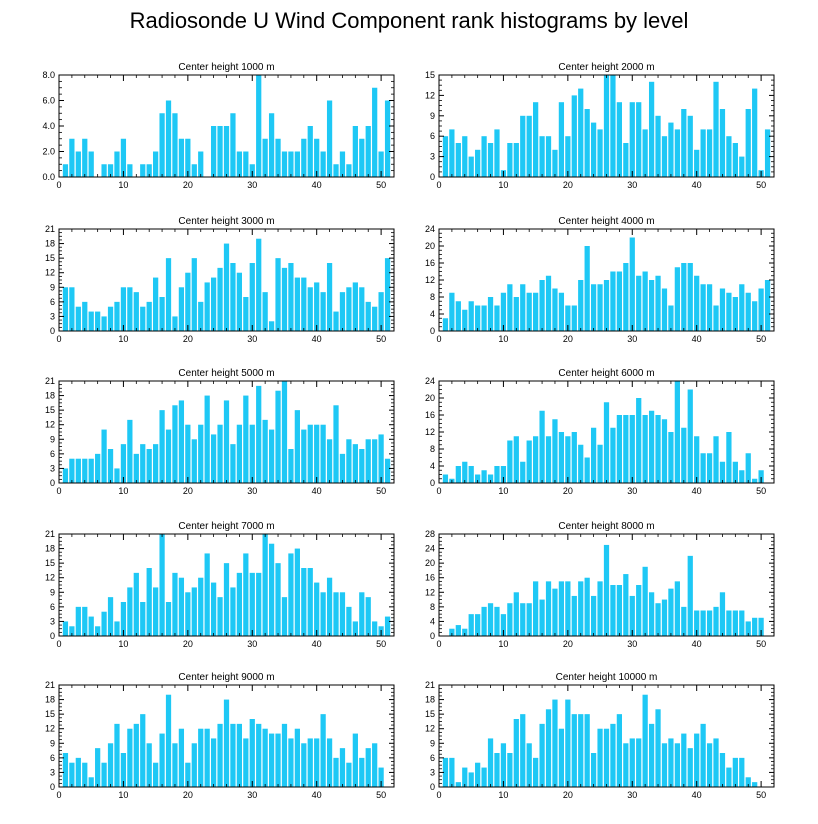  I want to click on x-tick-label: 40, so click(697, 185).